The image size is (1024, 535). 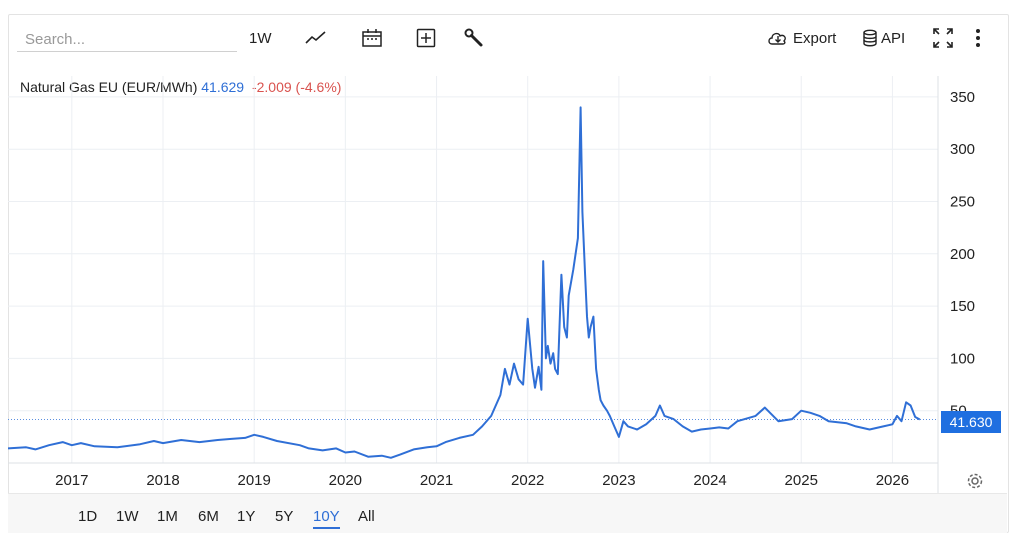 I want to click on y-tick-label: 250, so click(x=962, y=202).